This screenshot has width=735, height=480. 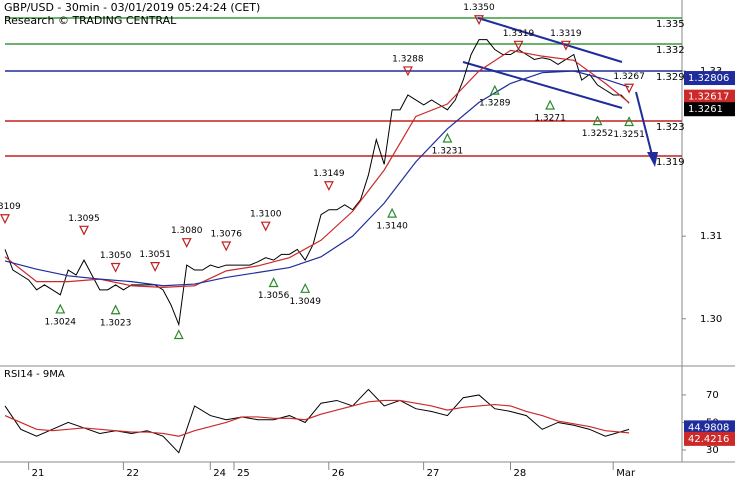 What do you see at coordinates (187, 231) in the screenshot?
I see `pivot-label: 1.3080` at bounding box center [187, 231].